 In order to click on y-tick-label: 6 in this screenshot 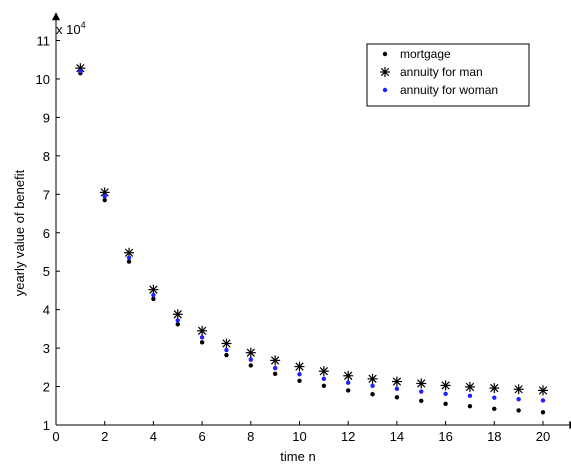, I will do `click(46, 233)`.